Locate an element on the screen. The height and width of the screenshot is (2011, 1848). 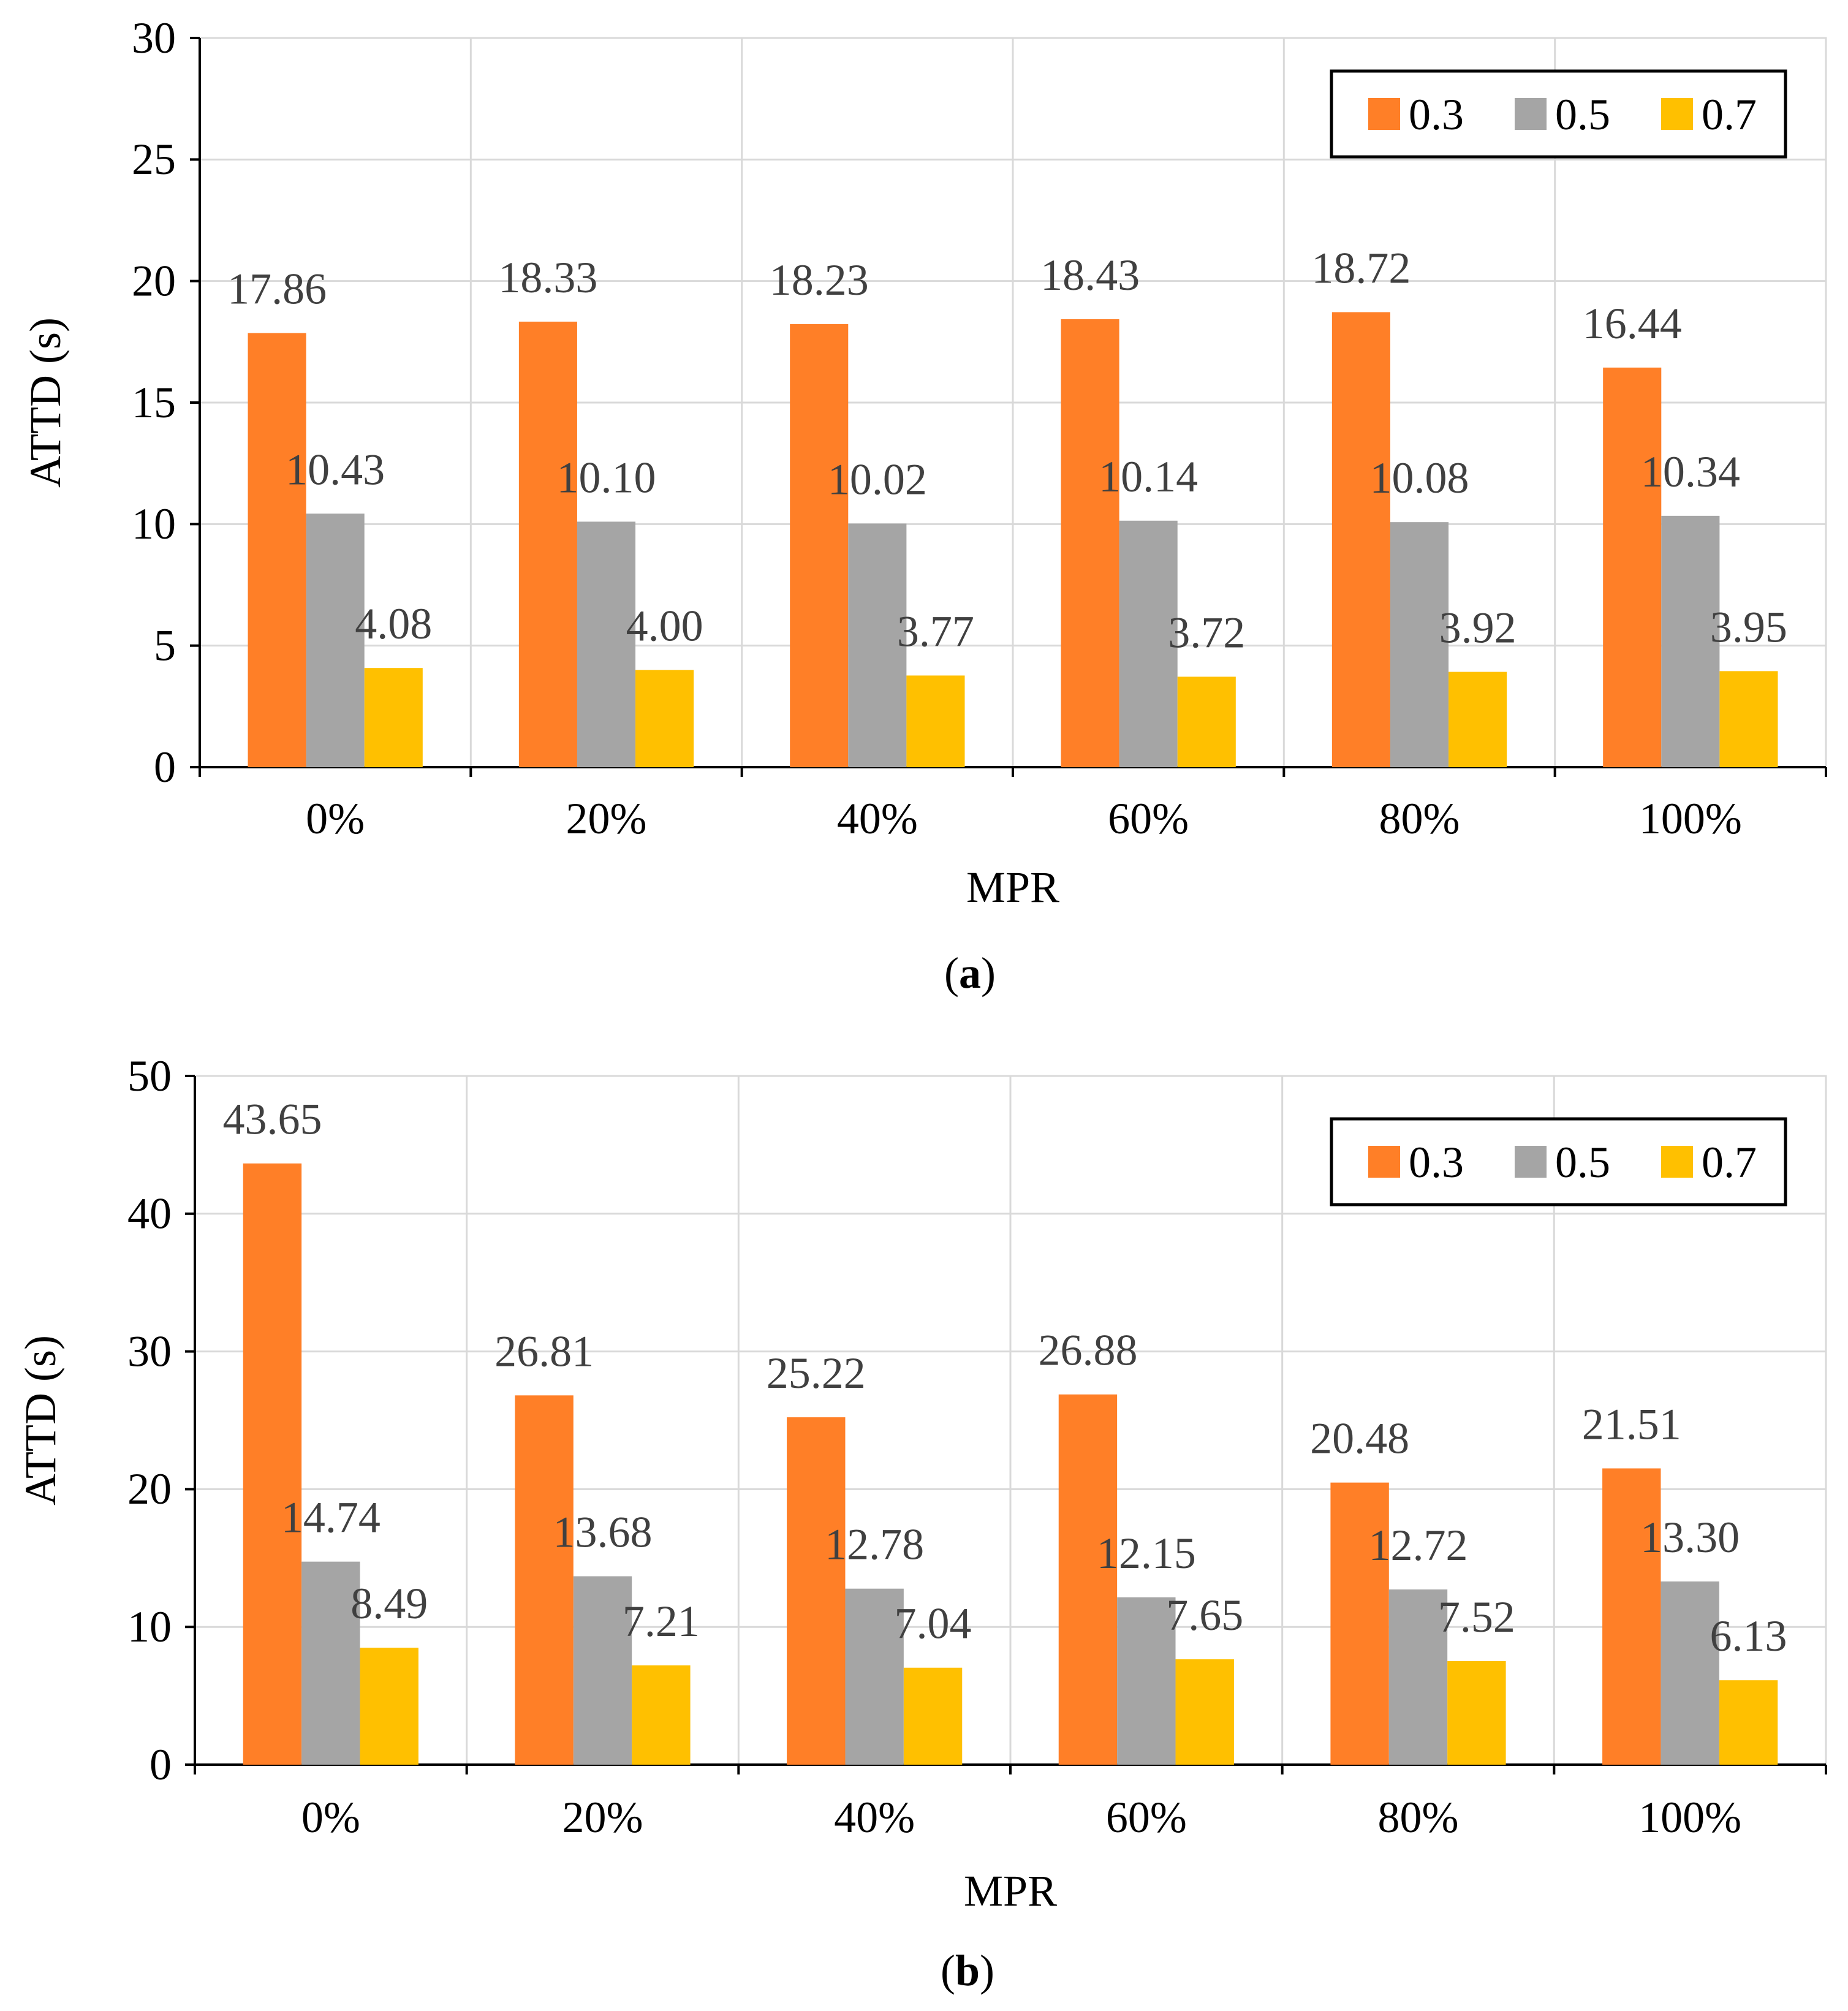
bar-s0_3-60pct is located at coordinates (1088, 1579).